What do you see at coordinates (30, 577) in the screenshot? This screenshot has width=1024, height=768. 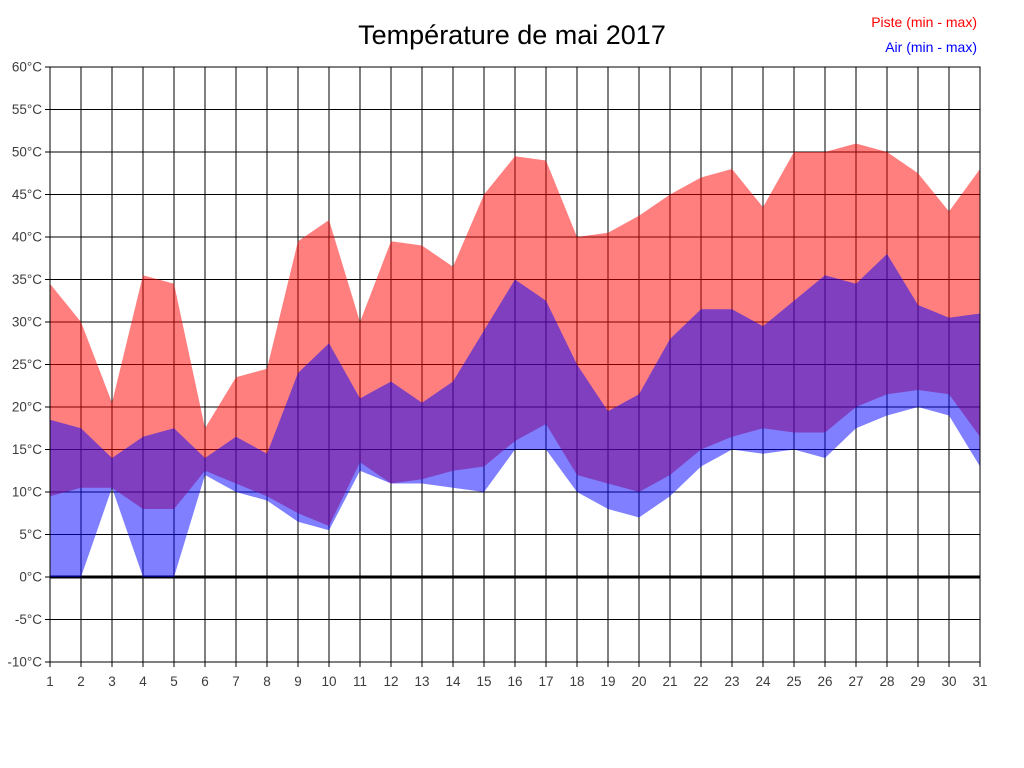 I see `y-tick-label: 0°C` at bounding box center [30, 577].